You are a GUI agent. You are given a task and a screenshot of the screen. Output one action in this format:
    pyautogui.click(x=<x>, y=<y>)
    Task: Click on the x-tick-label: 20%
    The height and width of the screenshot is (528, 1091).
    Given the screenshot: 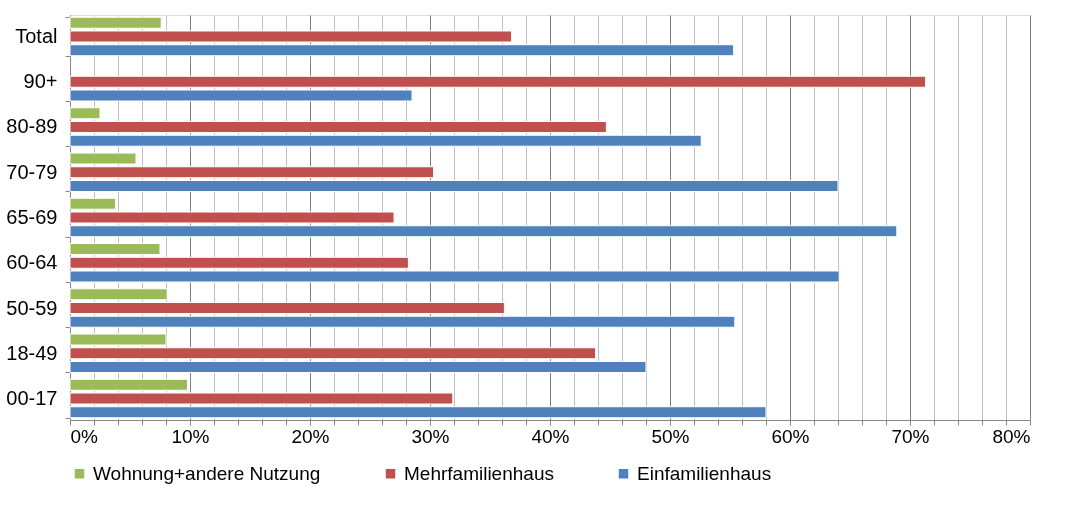 What is the action you would take?
    pyautogui.click(x=310, y=436)
    